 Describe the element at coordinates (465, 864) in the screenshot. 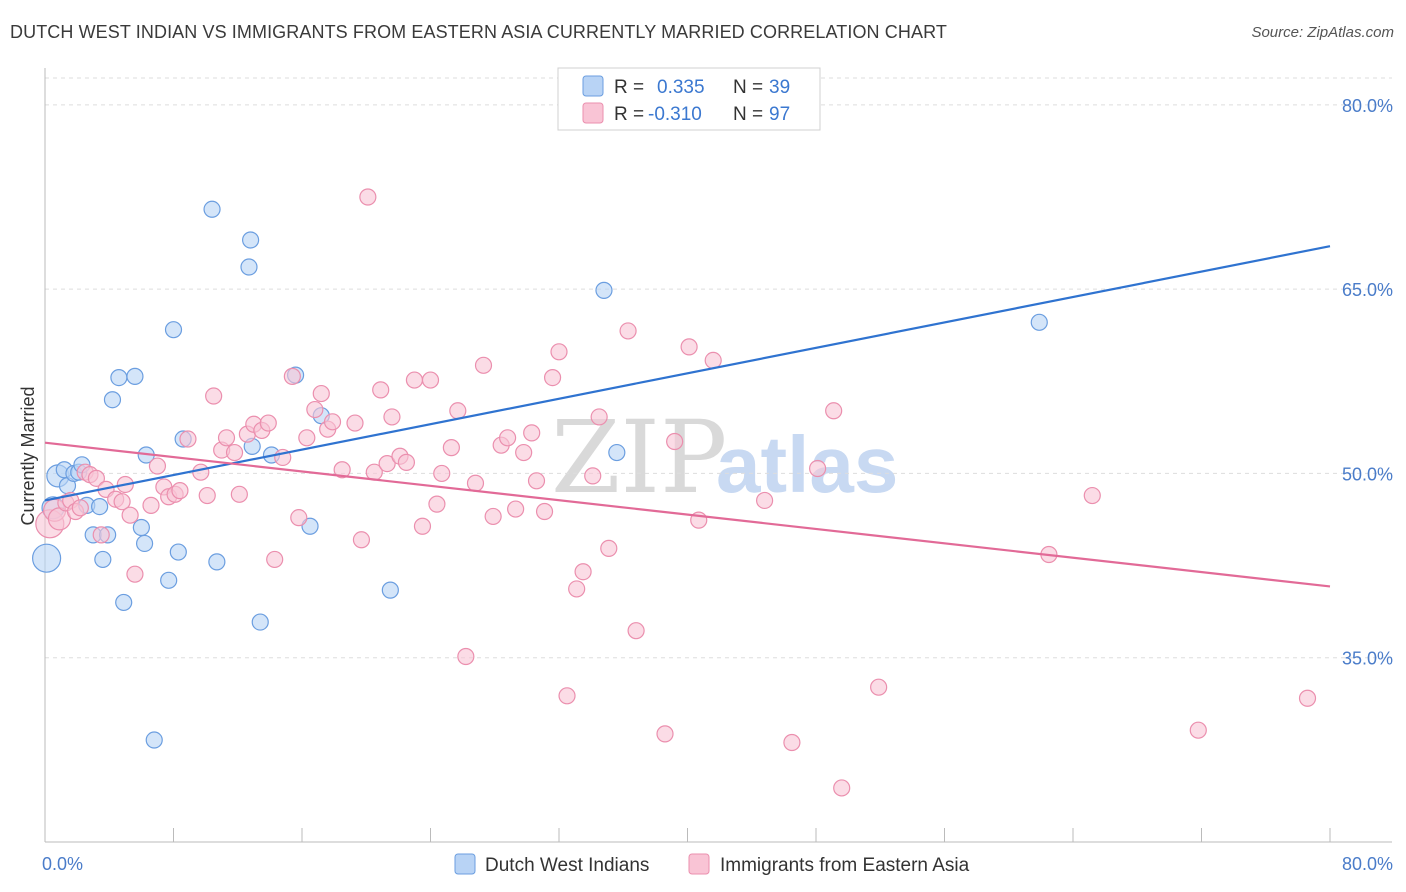

I see `series-legend-swatch-blue` at that location.